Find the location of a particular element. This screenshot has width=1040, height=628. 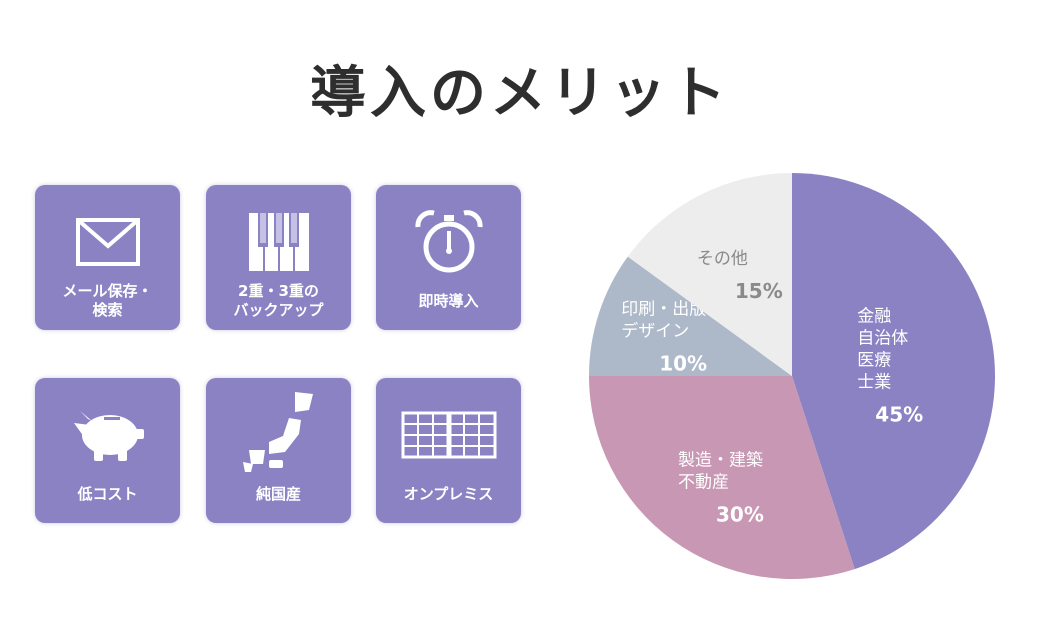

tile-mail-archive: メール保存・ 検索 is located at coordinates (107, 257).